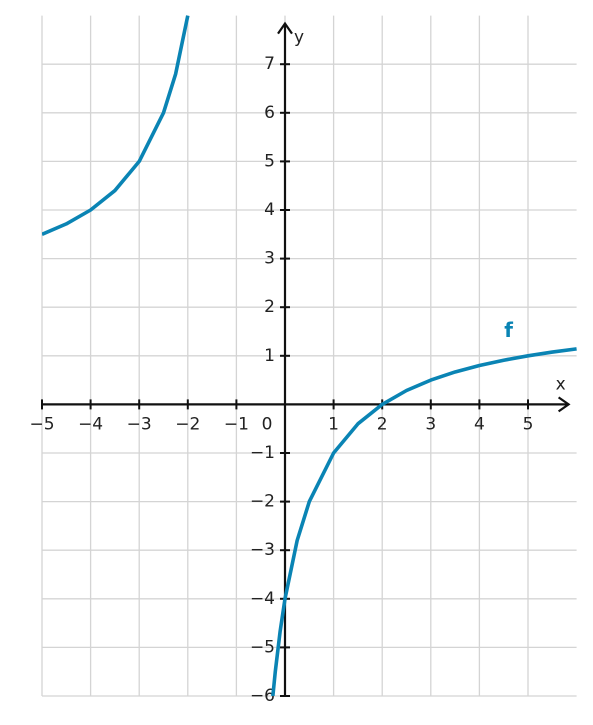 This screenshot has height=725, width=593. Describe the element at coordinates (262, 599) in the screenshot. I see `y-tick-label: −4` at that location.